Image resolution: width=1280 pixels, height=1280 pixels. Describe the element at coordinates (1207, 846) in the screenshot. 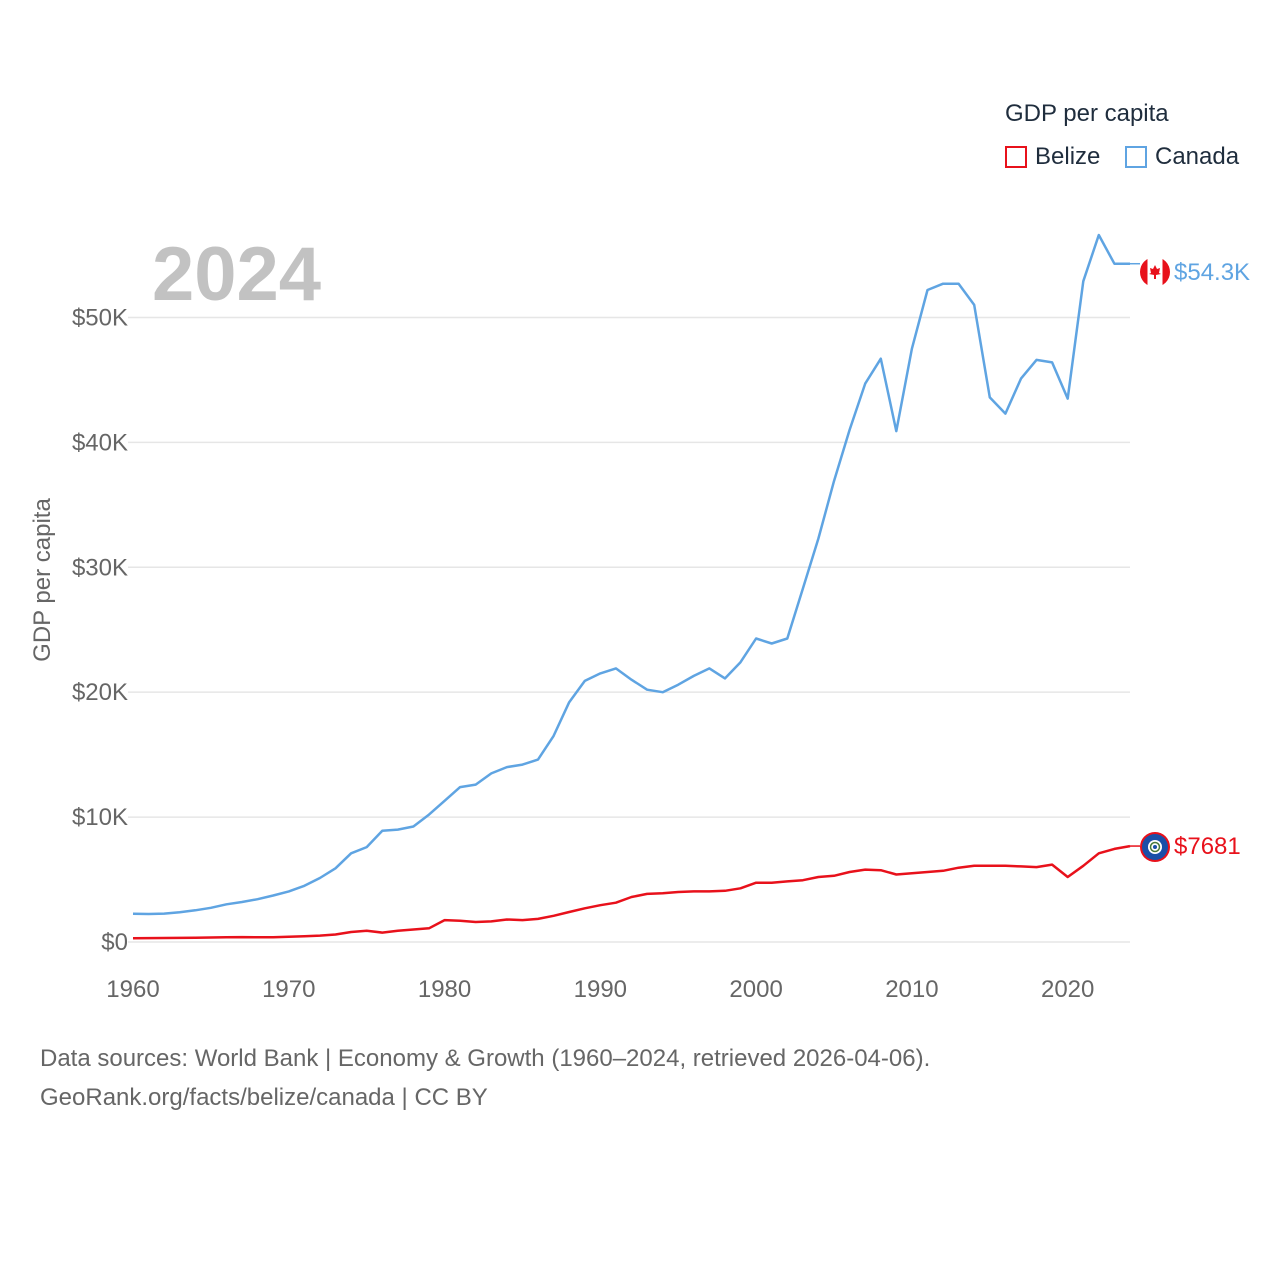

I see `belize-end-label: $7681` at that location.